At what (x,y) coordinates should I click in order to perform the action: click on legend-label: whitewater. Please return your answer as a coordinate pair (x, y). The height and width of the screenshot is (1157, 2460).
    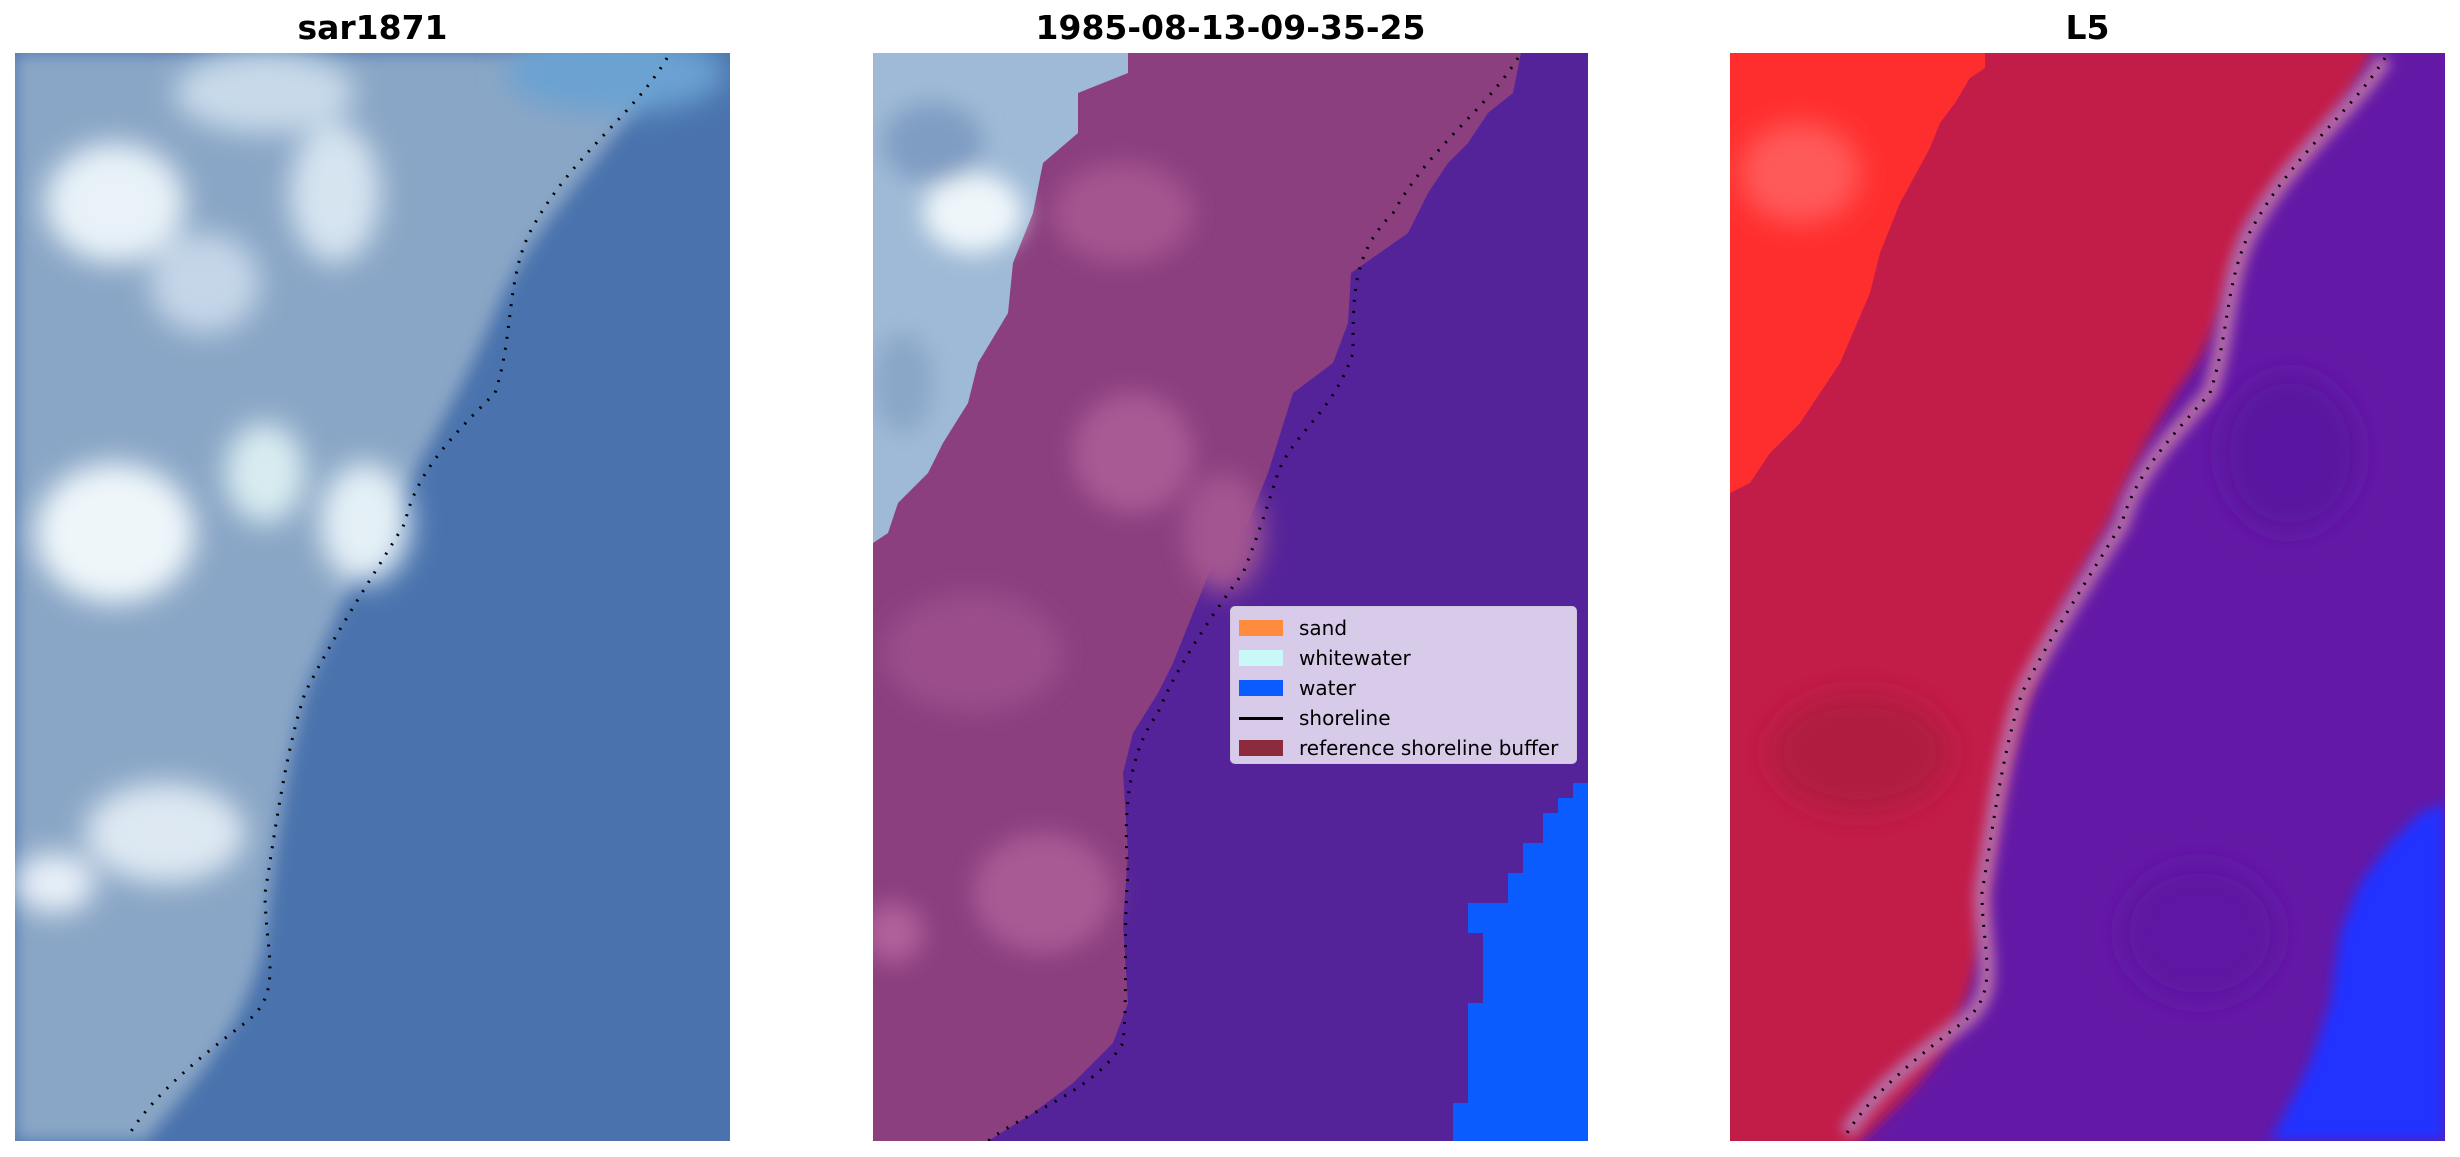
    Looking at the image, I should click on (1355, 658).